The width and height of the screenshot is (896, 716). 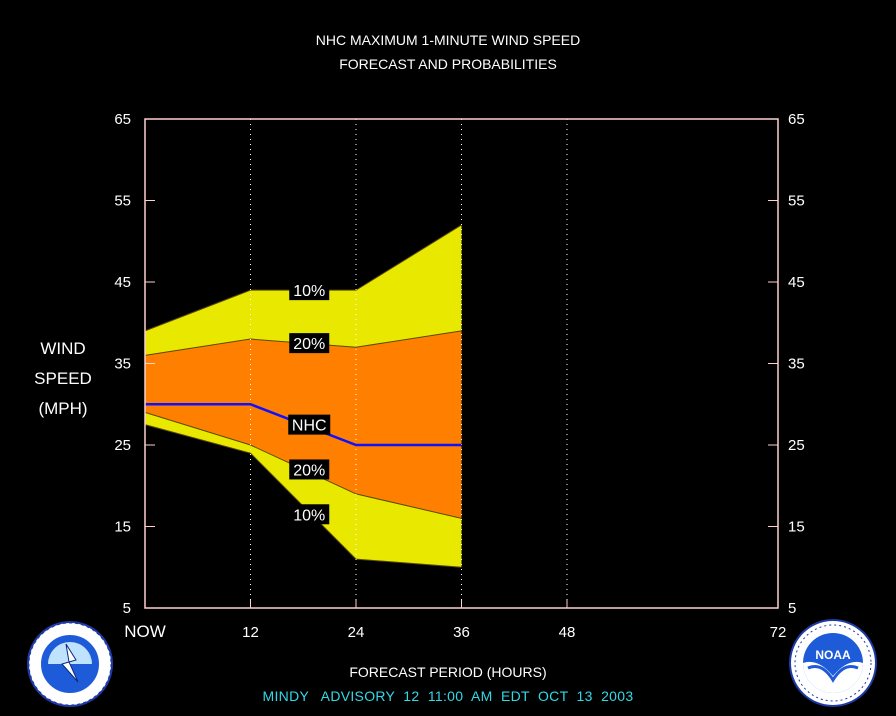 I want to click on x-tick-label: 36, so click(x=461, y=632).